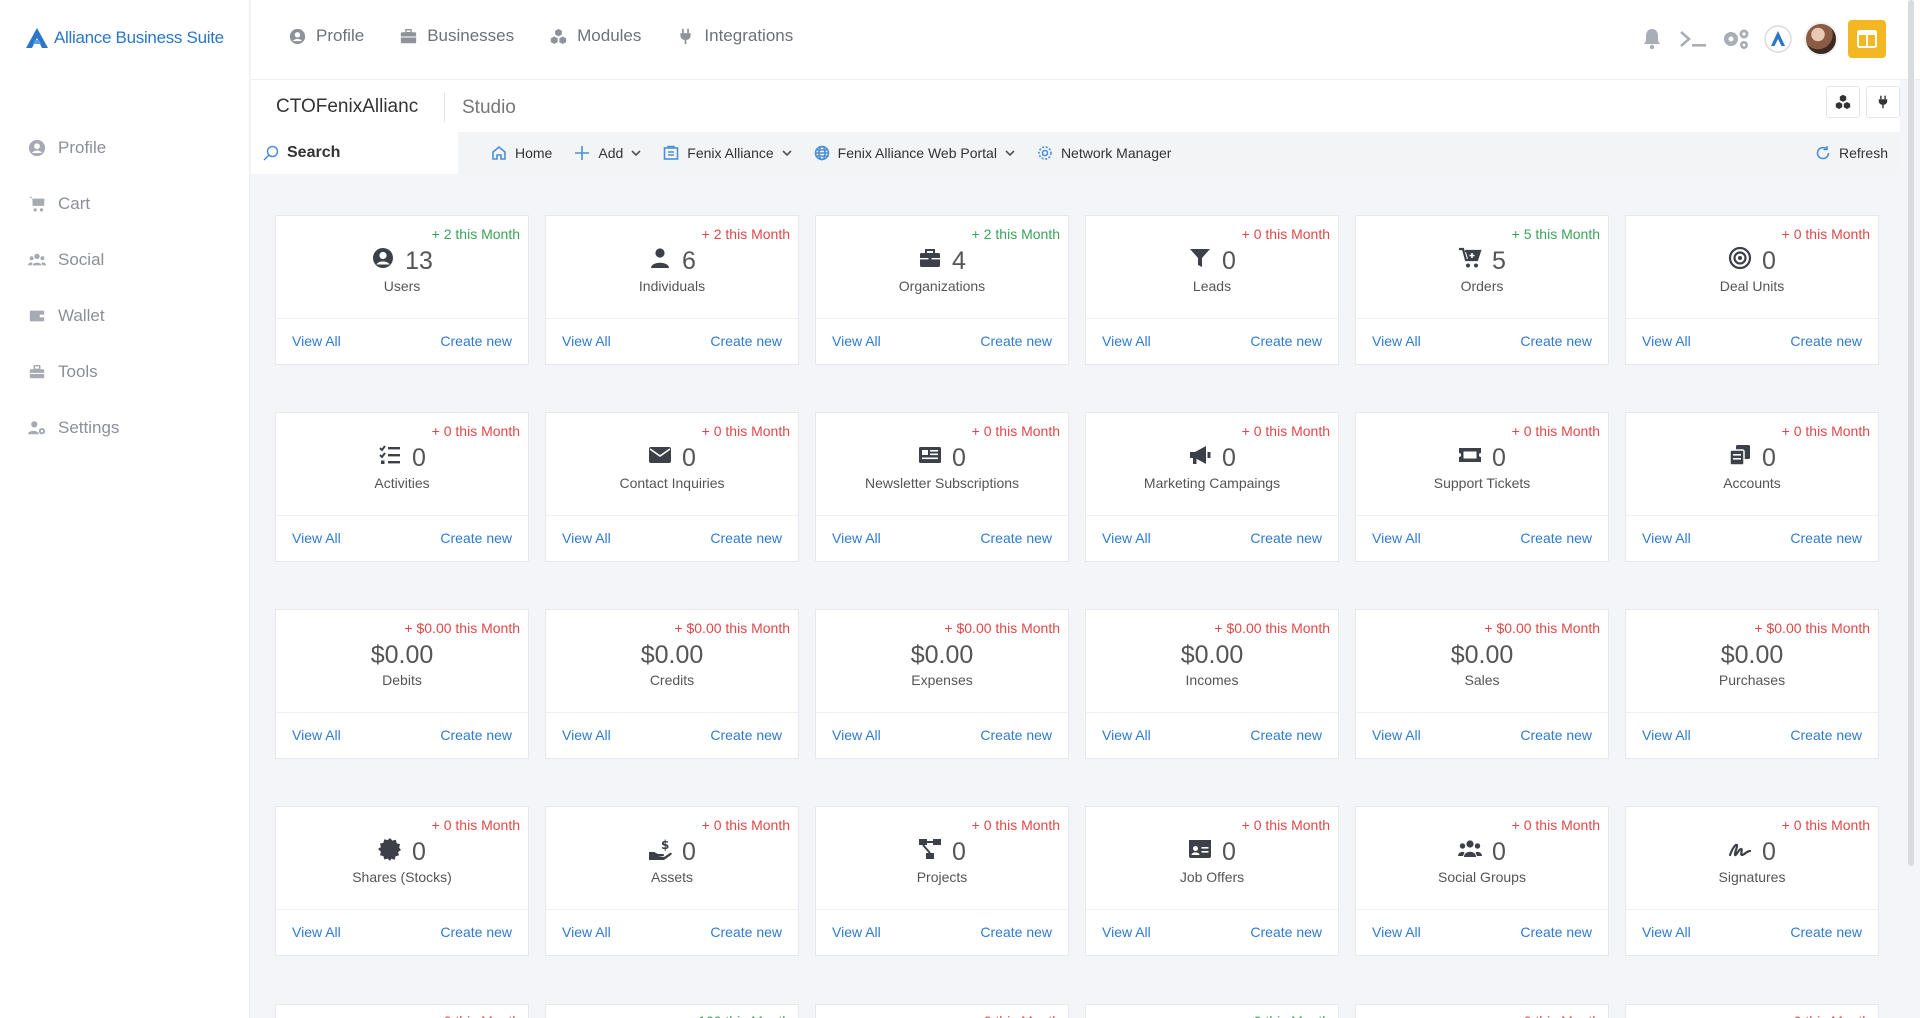 Image resolution: width=1920 pixels, height=1018 pixels. Describe the element at coordinates (672, 1011) in the screenshot. I see `stat-card-partial: 100 this Month` at that location.